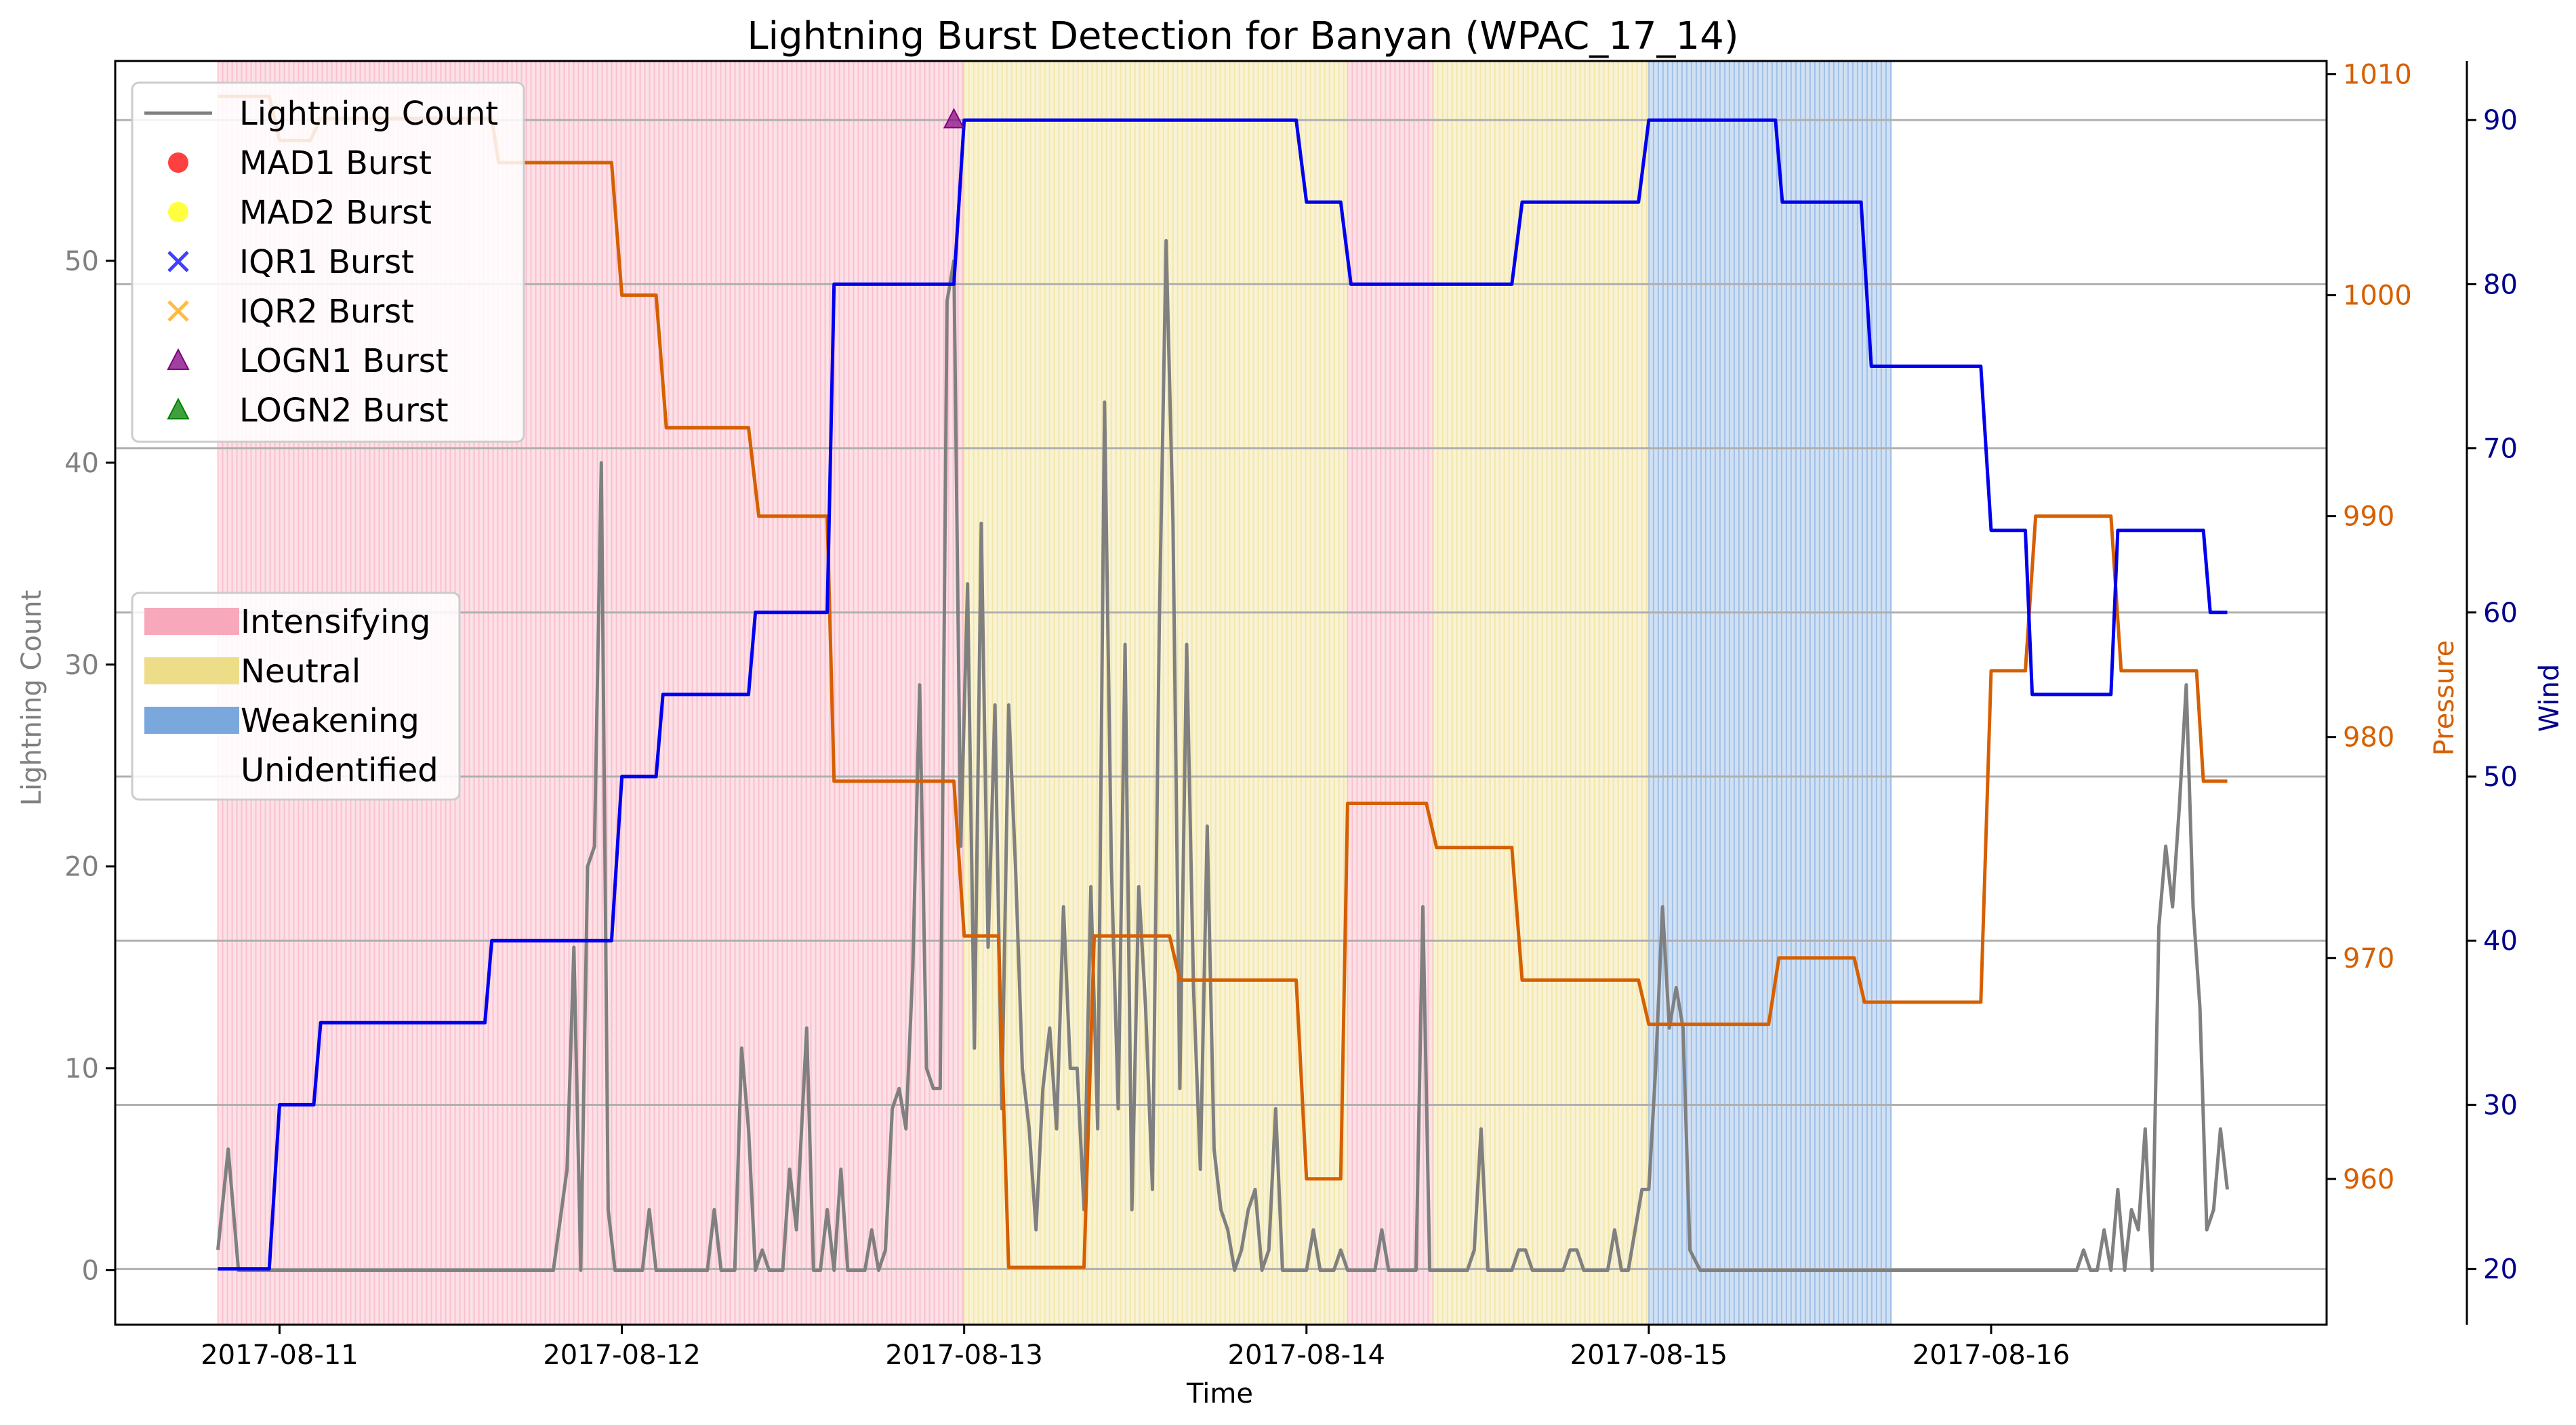 The height and width of the screenshot is (1425, 2576). I want to click on y-wind-tick-label: 90, so click(2501, 120).